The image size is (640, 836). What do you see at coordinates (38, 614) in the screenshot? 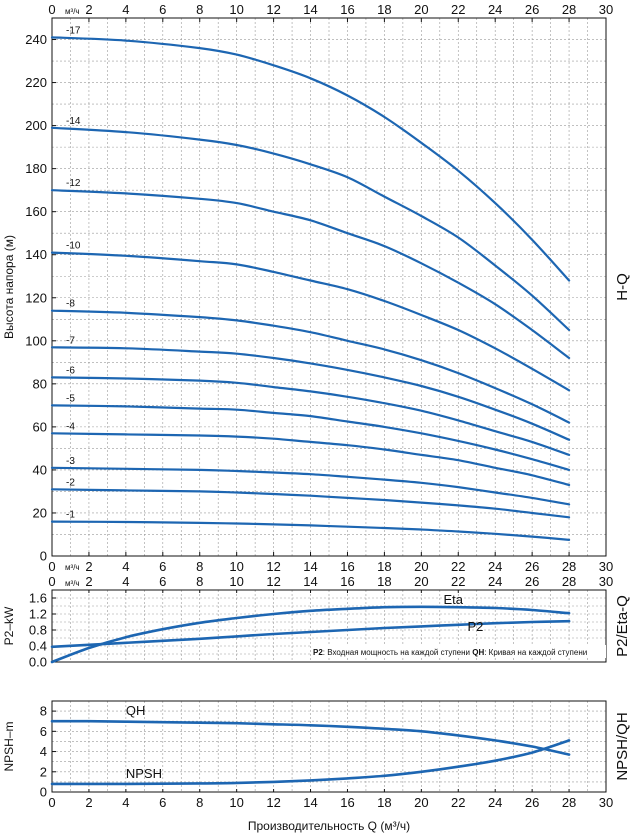
I see `y-tick-label: 1.2` at bounding box center [38, 614].